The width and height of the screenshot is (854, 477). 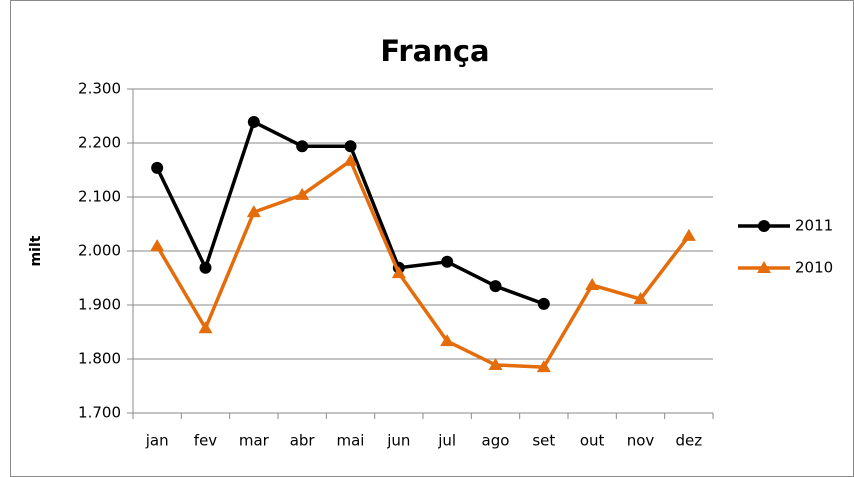 What do you see at coordinates (99, 89) in the screenshot?
I see `y-tick-label: 2.300` at bounding box center [99, 89].